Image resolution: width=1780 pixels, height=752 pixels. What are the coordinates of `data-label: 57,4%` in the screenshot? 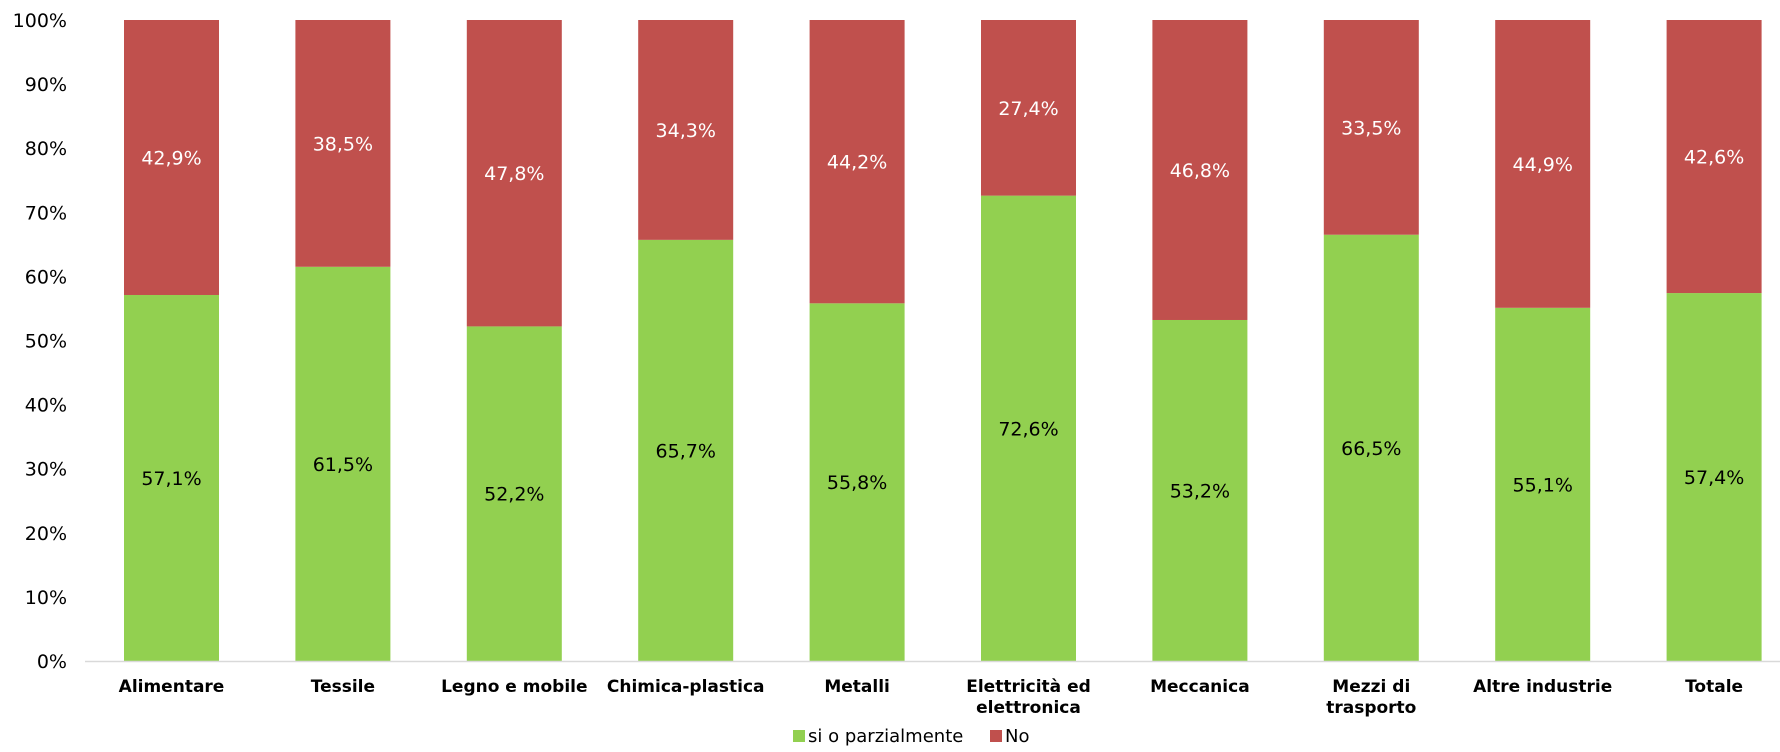 It's located at (1714, 478).